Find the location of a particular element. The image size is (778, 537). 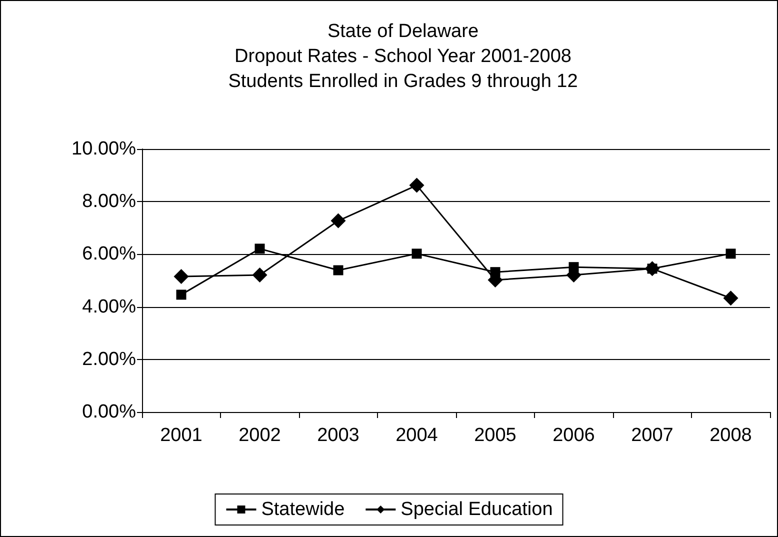

y-tick-label: 6.00% is located at coordinates (109, 254).